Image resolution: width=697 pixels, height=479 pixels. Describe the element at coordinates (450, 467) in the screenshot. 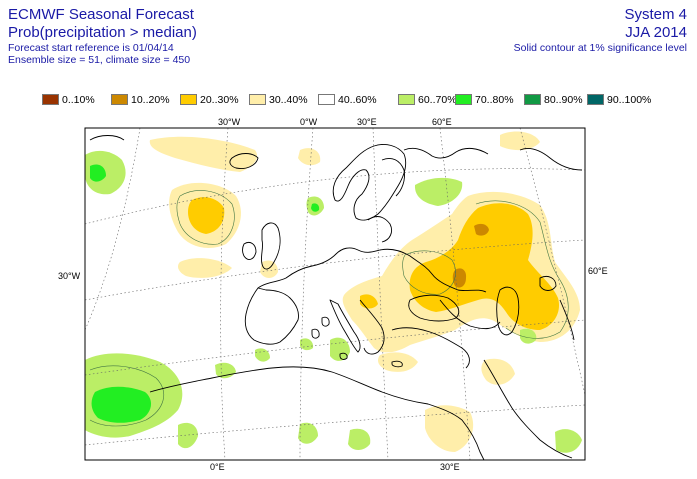

I see `lon-label-bottom: 30°E` at that location.